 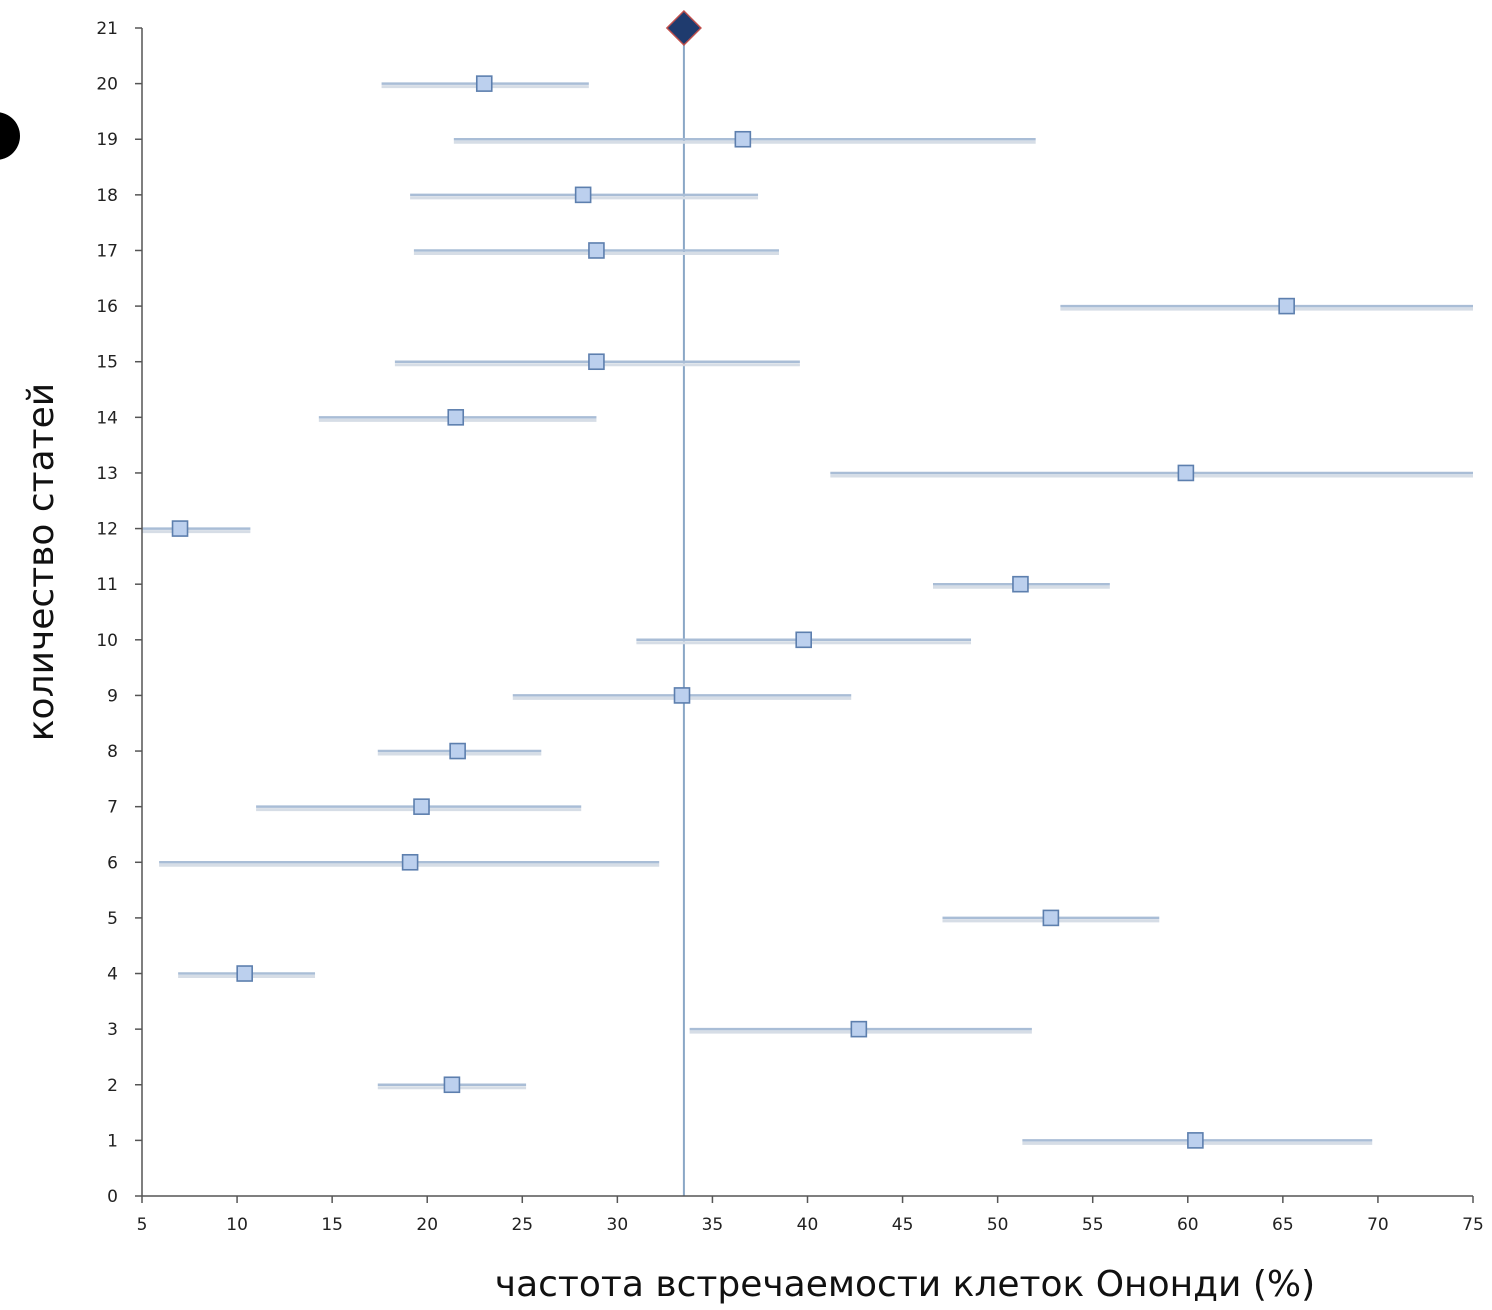 I want to click on y-tick-label: 20, so click(x=107, y=85).